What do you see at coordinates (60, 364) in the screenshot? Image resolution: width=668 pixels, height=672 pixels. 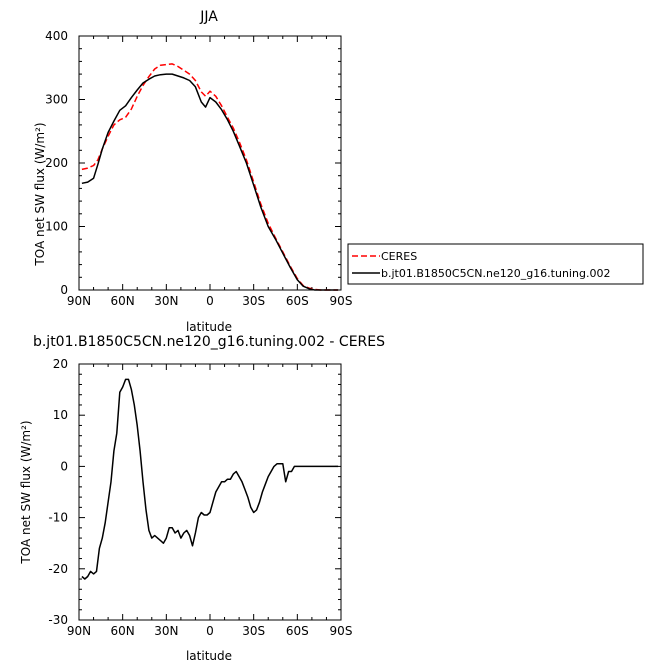 I see `bottom-ytick-label: 20` at bounding box center [60, 364].